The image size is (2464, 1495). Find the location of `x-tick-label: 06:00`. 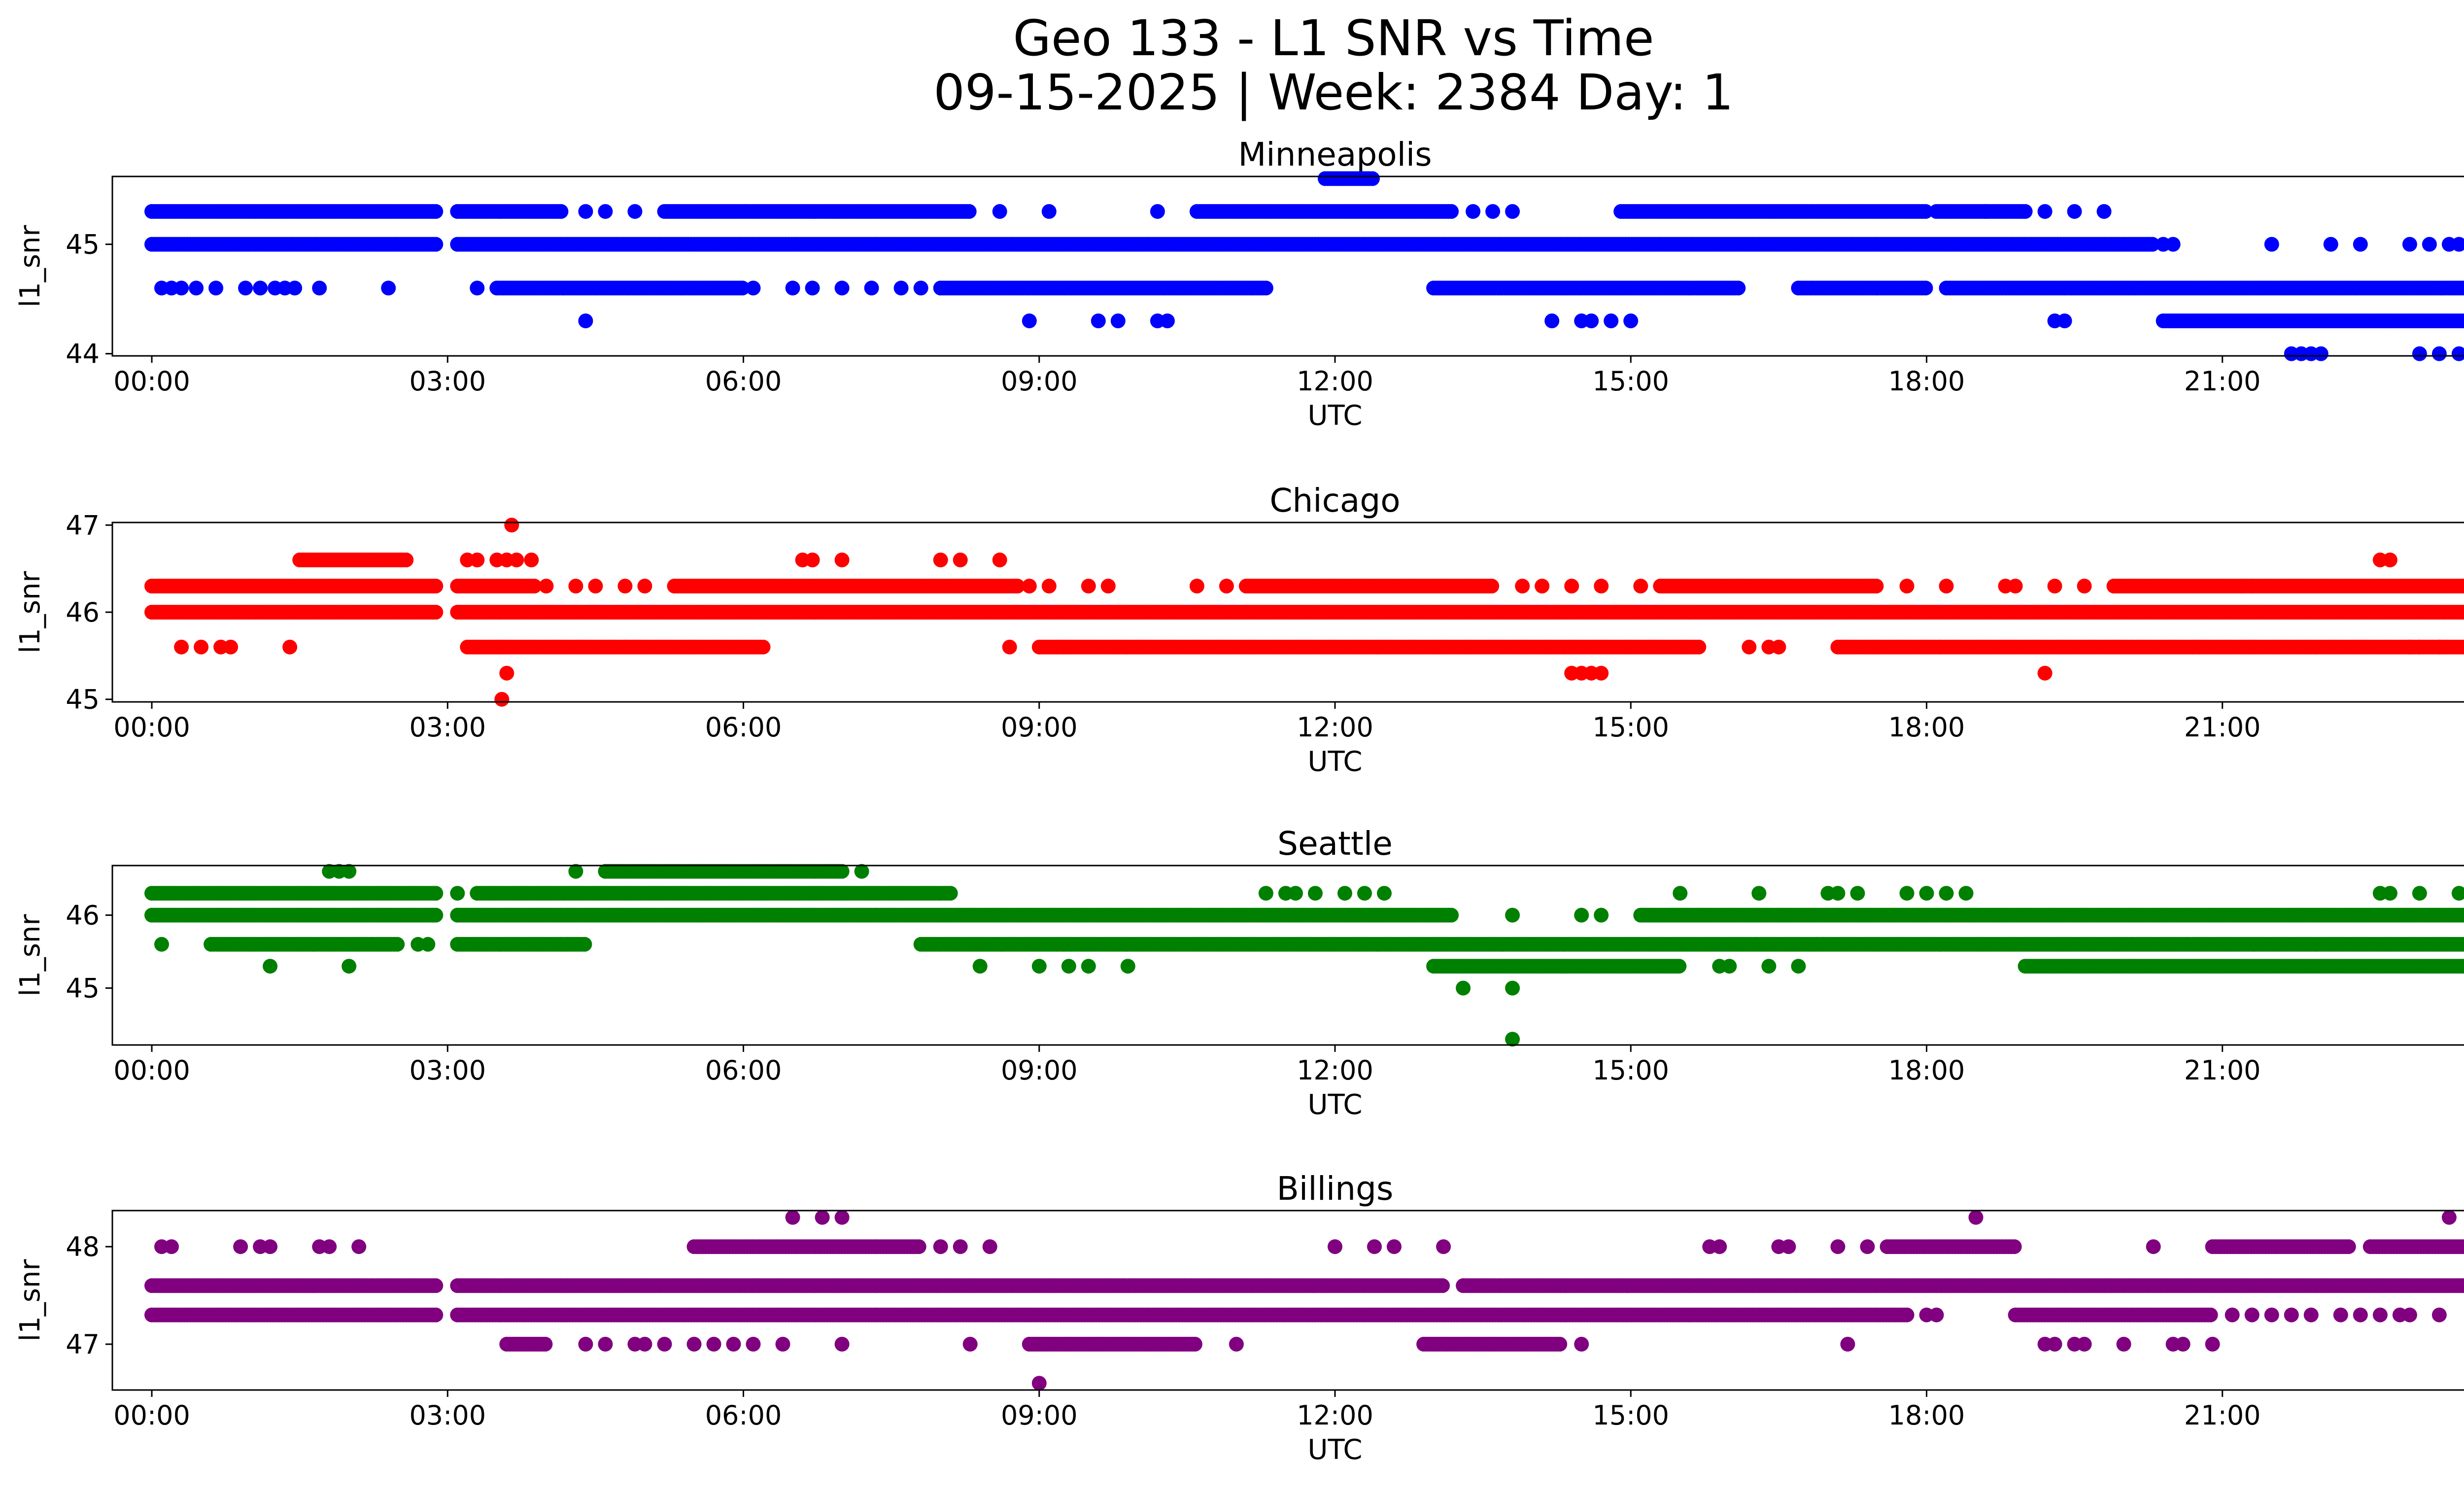

x-tick-label: 06:00 is located at coordinates (743, 727).